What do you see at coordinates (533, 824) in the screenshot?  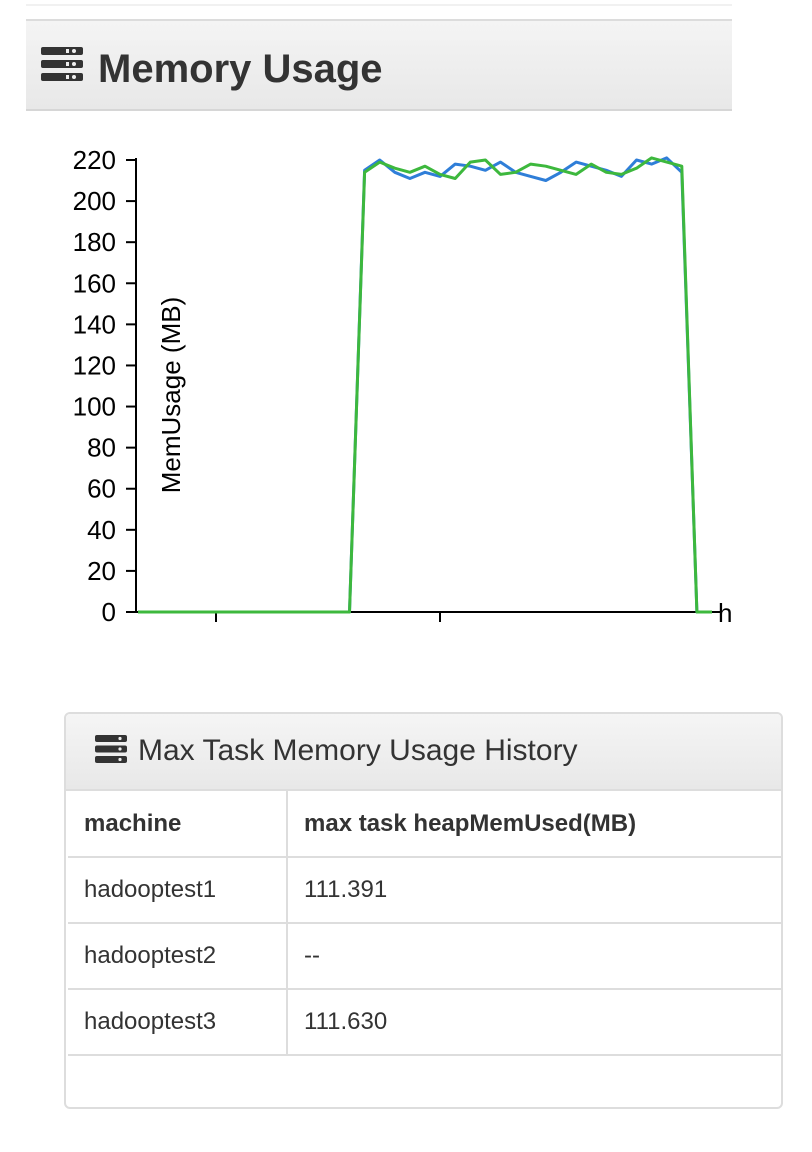 I see `column-header-heap: max task heapMemUsed(MB)` at bounding box center [533, 824].